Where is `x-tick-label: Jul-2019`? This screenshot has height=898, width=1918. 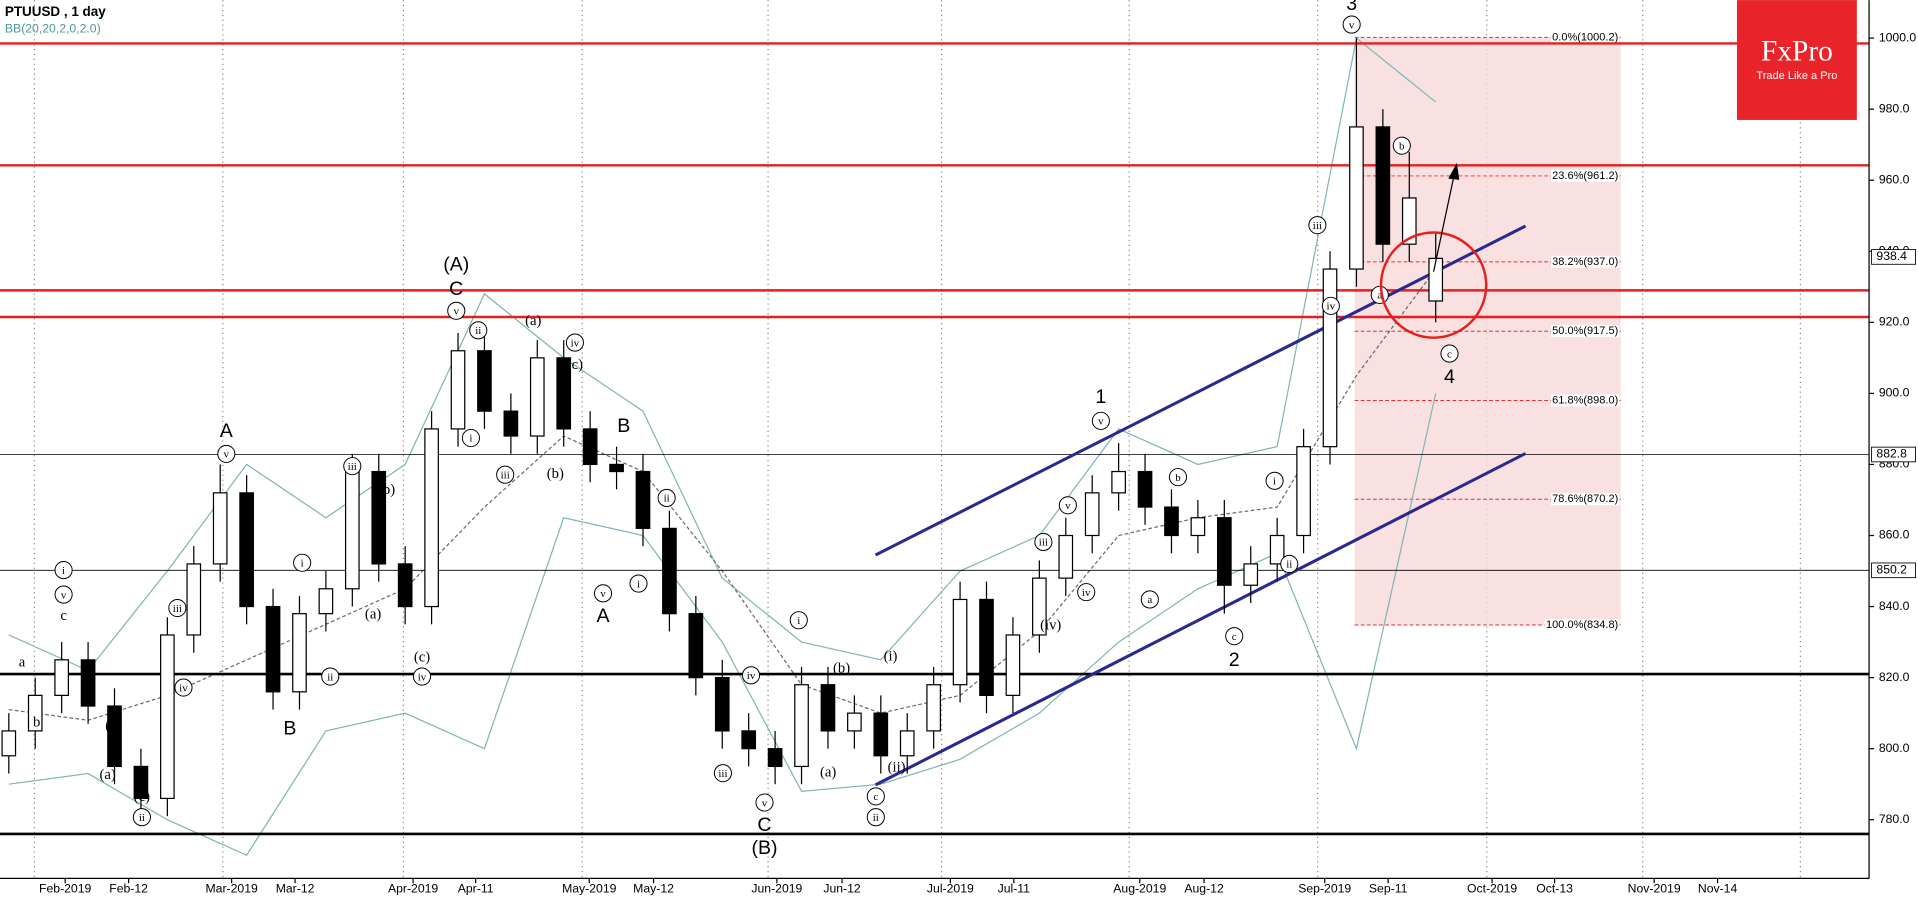
x-tick-label: Jul-2019 is located at coordinates (950, 889).